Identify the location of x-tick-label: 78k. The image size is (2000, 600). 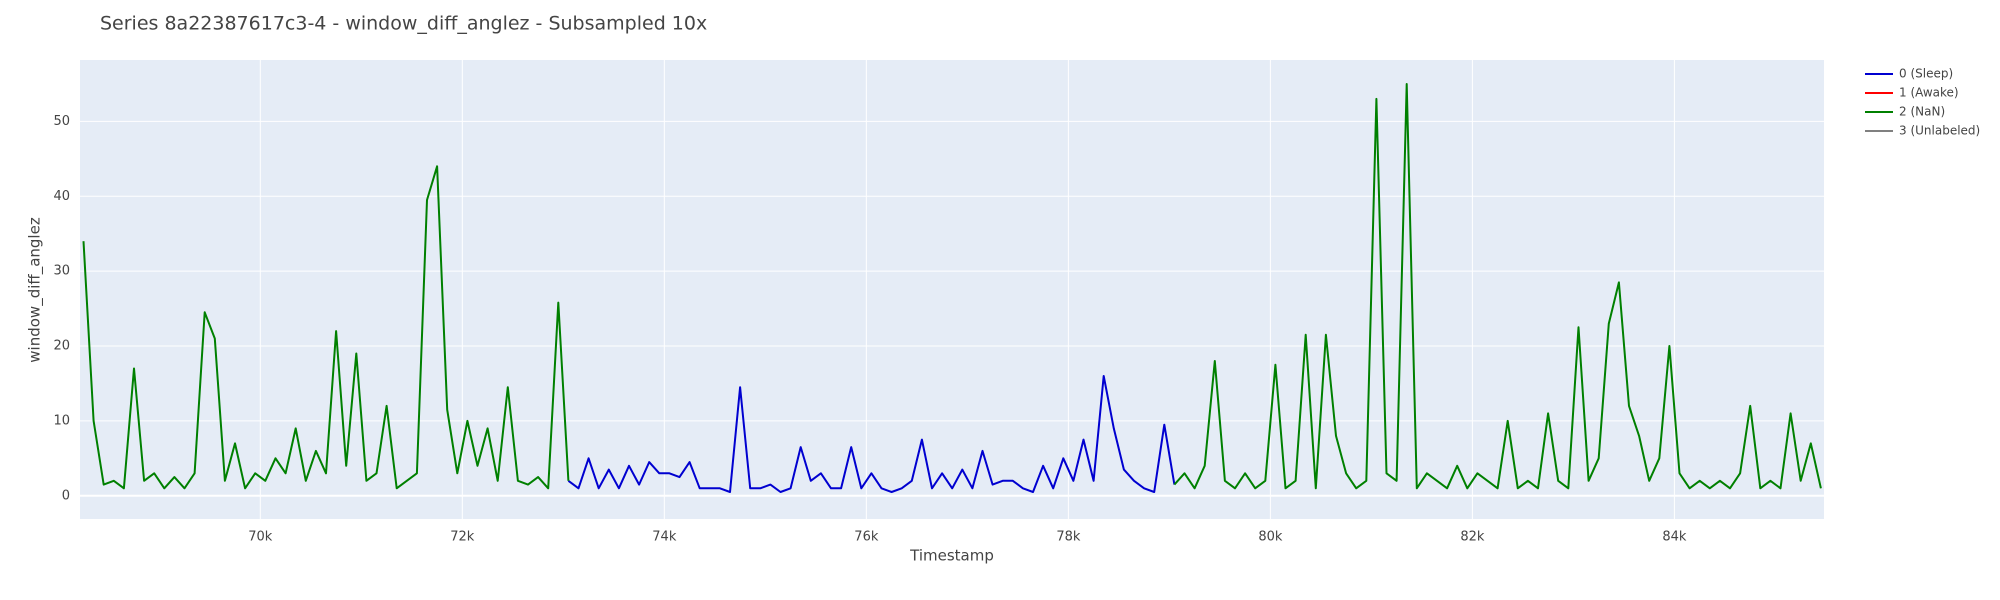
(1068, 537).